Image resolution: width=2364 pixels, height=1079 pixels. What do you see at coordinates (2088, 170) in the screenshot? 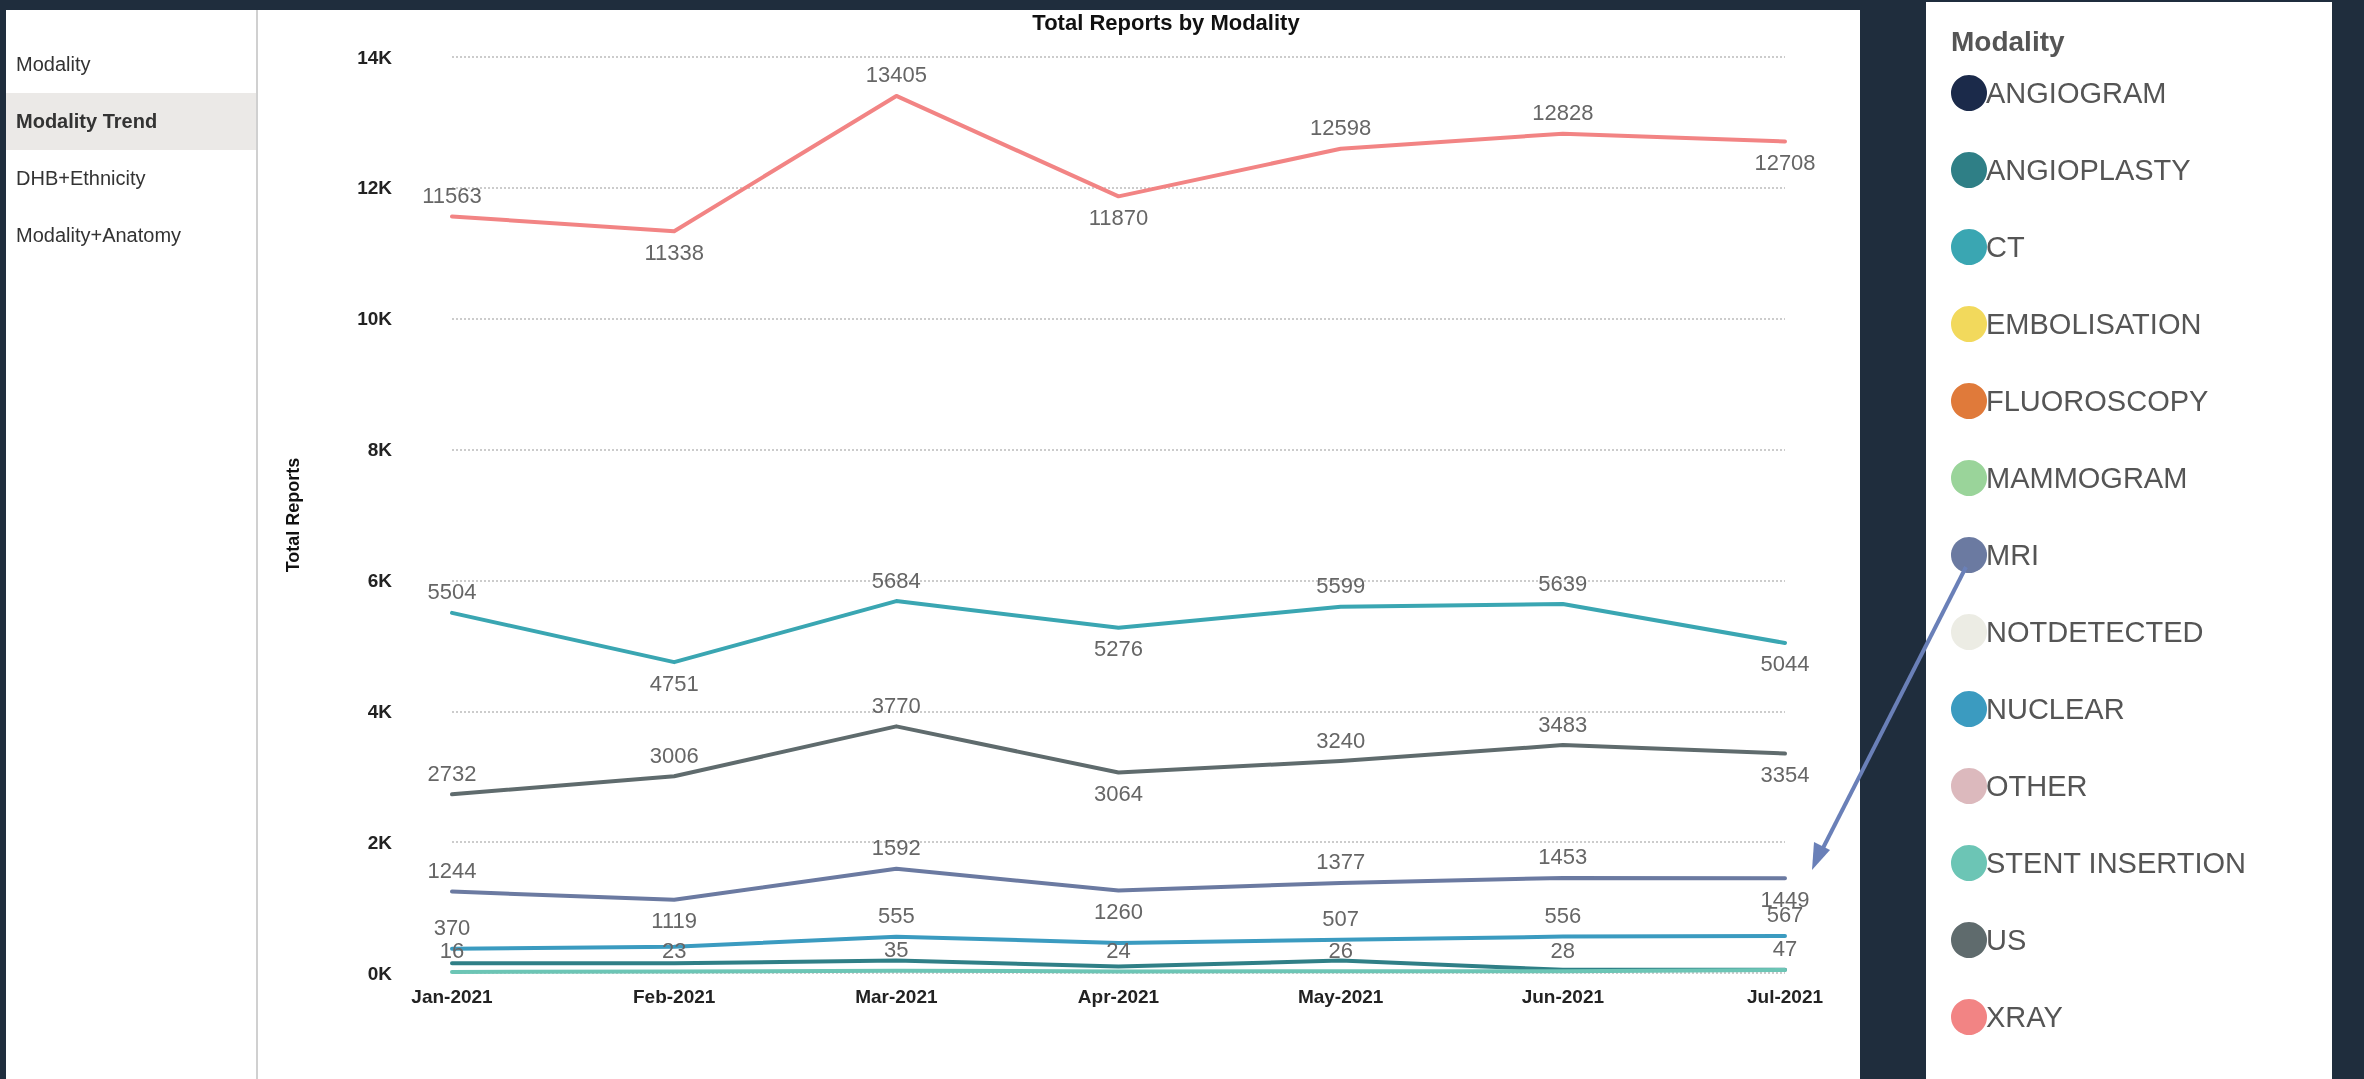
I see `legend-label: ANGIOPLASTY` at bounding box center [2088, 170].